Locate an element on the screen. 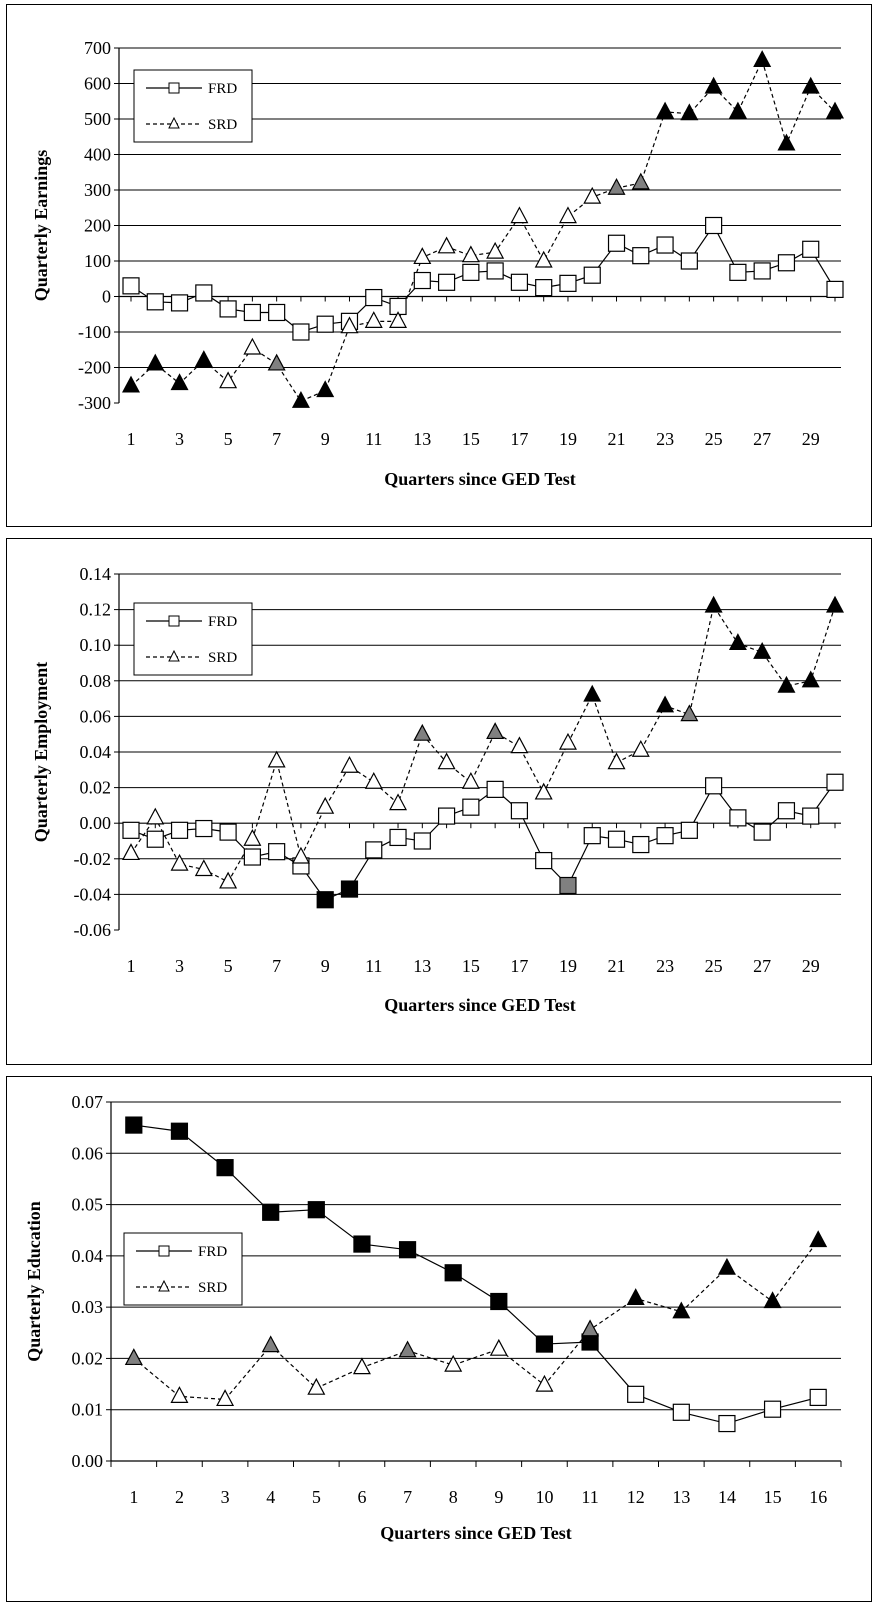 Image resolution: width=872 pixels, height=1606 pixels. chart2-x-tick-label: 21 is located at coordinates (617, 966).